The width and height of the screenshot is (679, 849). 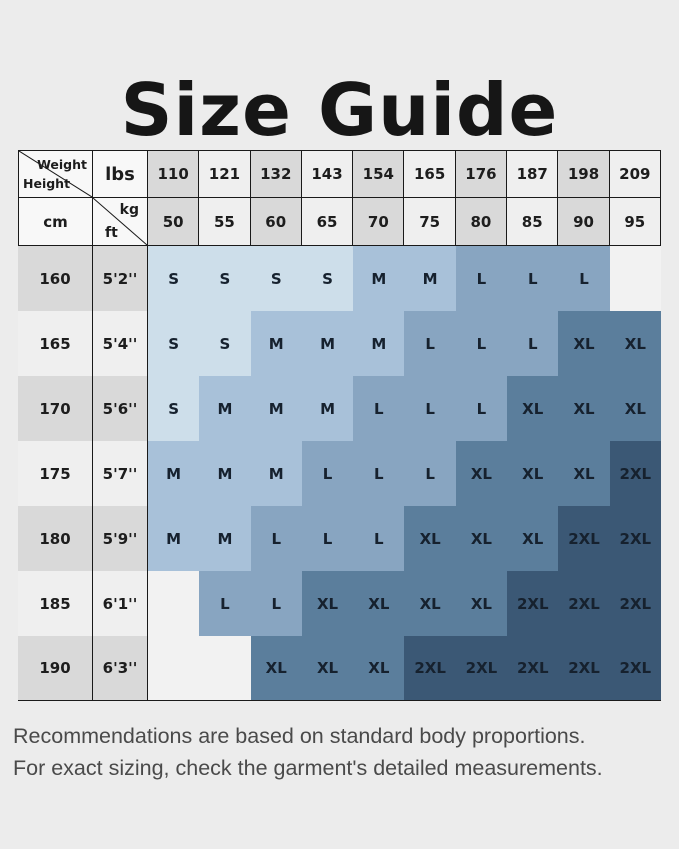 What do you see at coordinates (584, 174) in the screenshot?
I see `weight-lbs-cell: 198` at bounding box center [584, 174].